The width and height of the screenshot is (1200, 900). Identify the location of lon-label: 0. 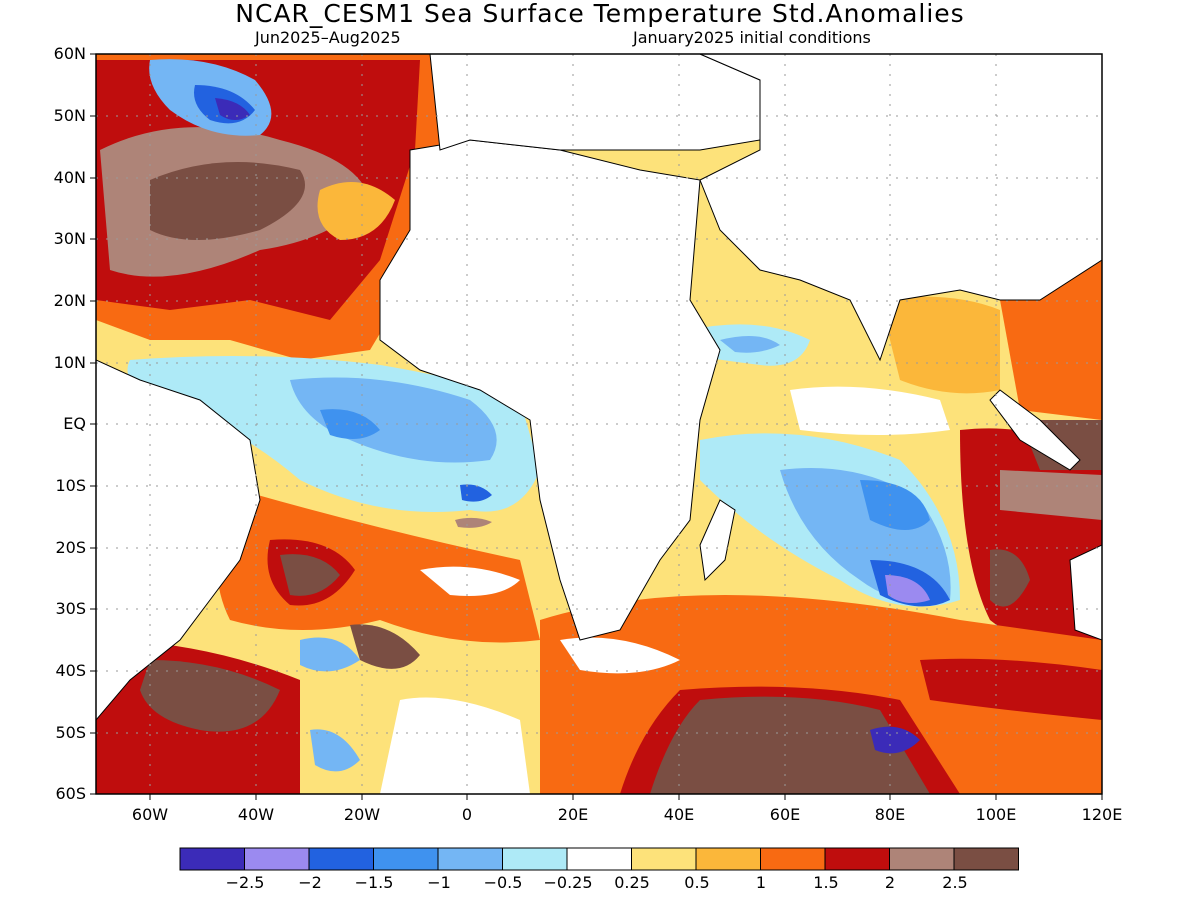
(467, 814).